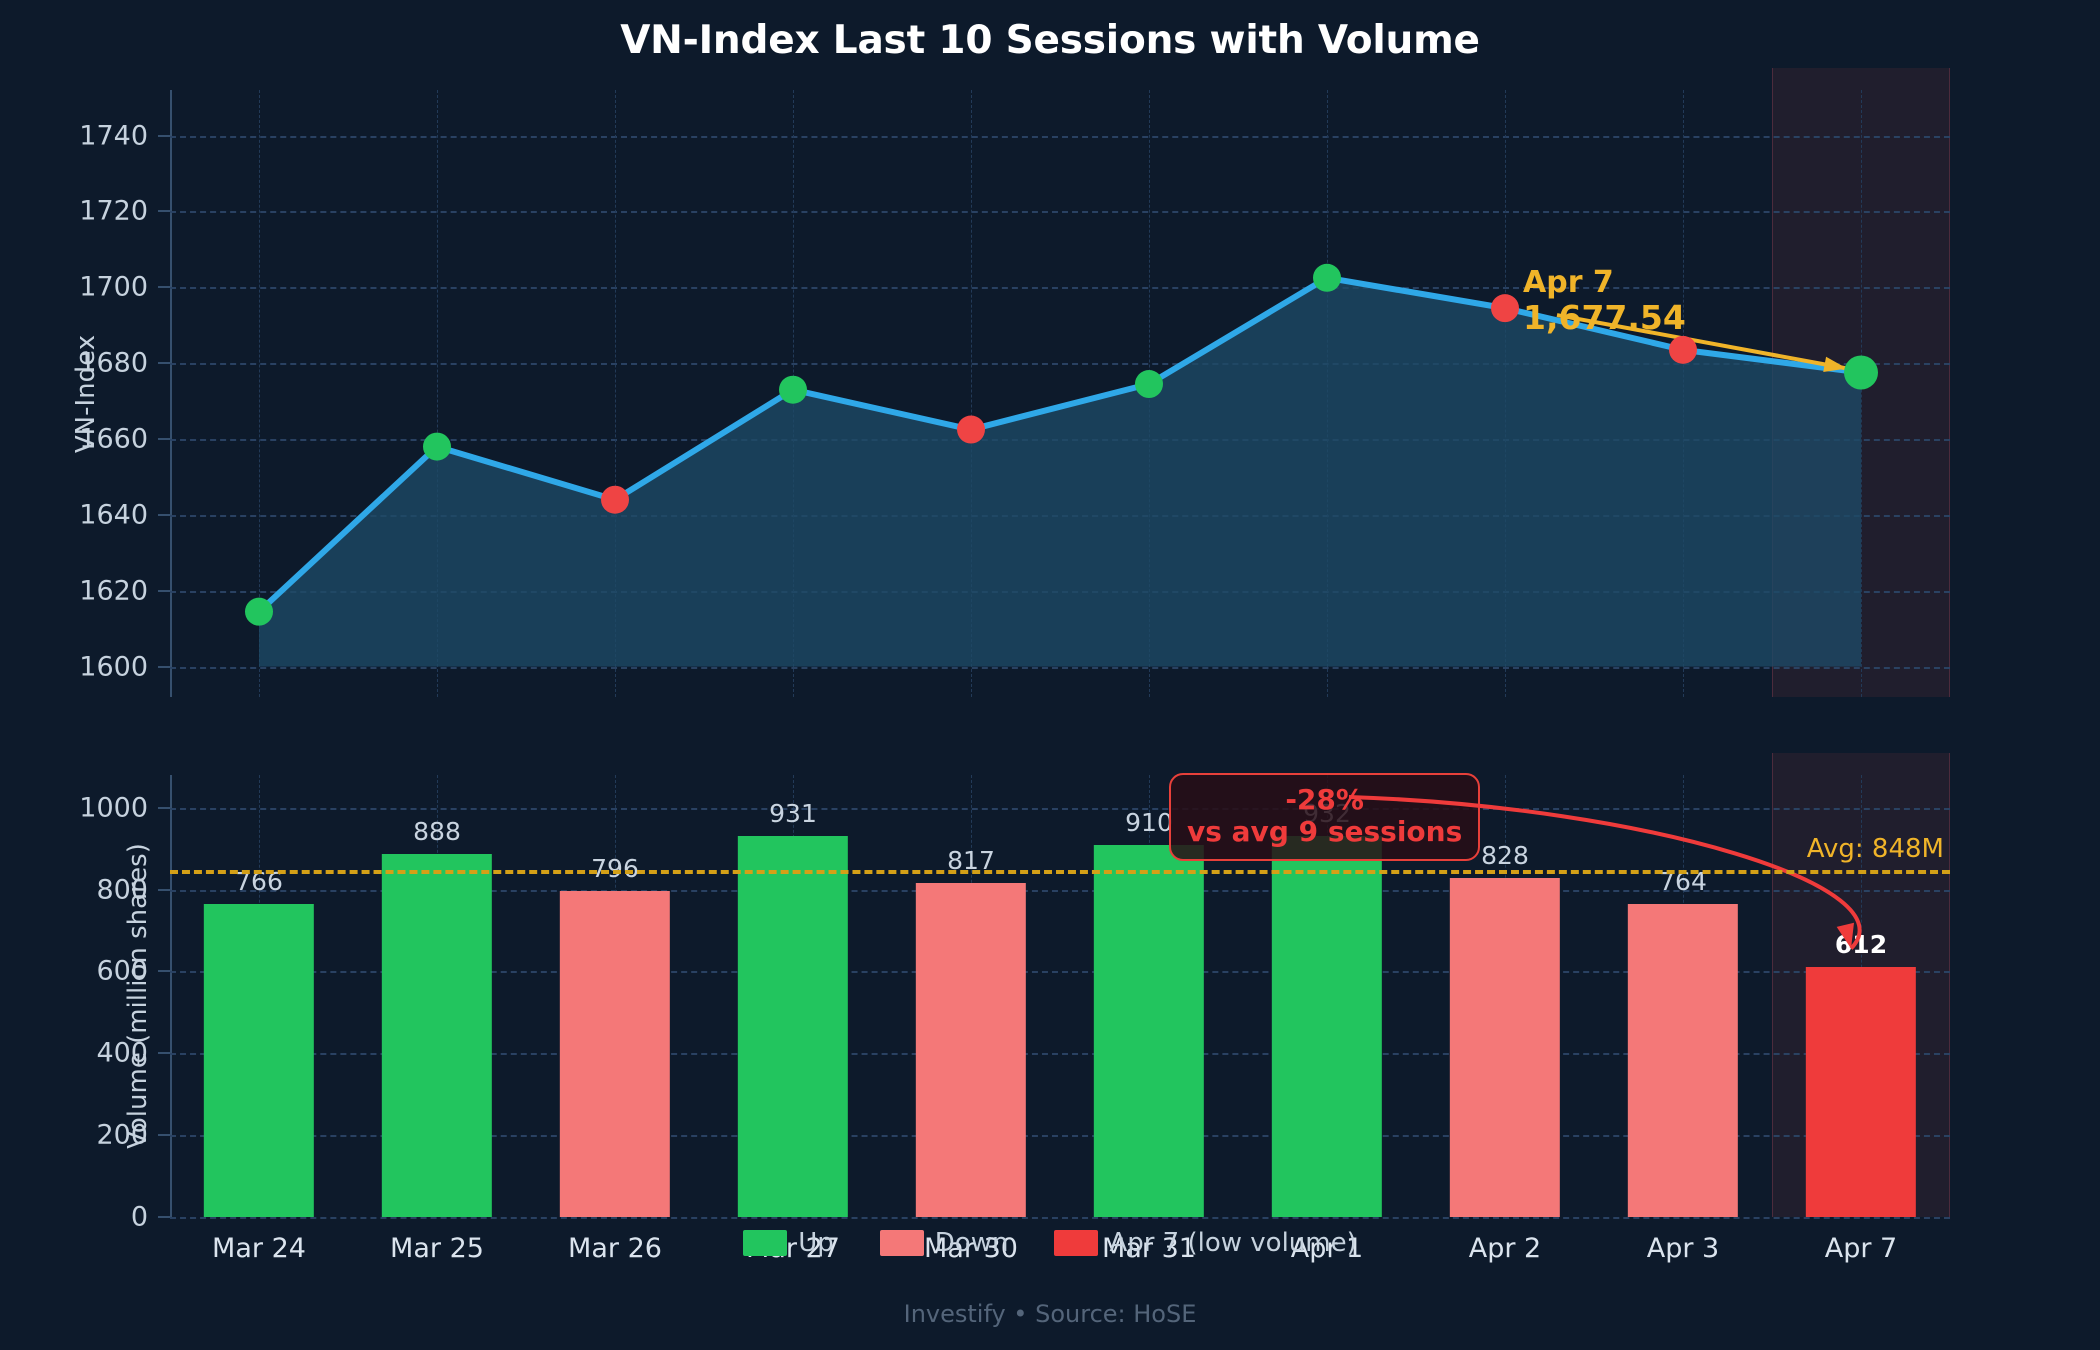 This screenshot has height=1350, width=2100. What do you see at coordinates (1505, 1248) in the screenshot?
I see `x-axis-tick-label: Apr 2` at bounding box center [1505, 1248].